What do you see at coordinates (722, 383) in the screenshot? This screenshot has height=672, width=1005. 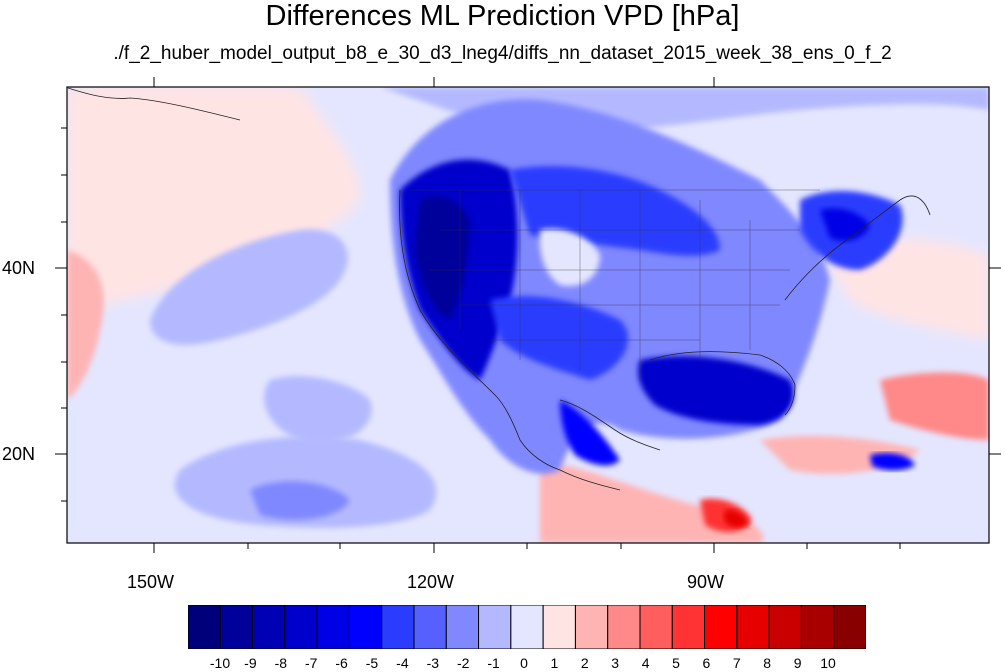 I see `gulf-coast-line` at bounding box center [722, 383].